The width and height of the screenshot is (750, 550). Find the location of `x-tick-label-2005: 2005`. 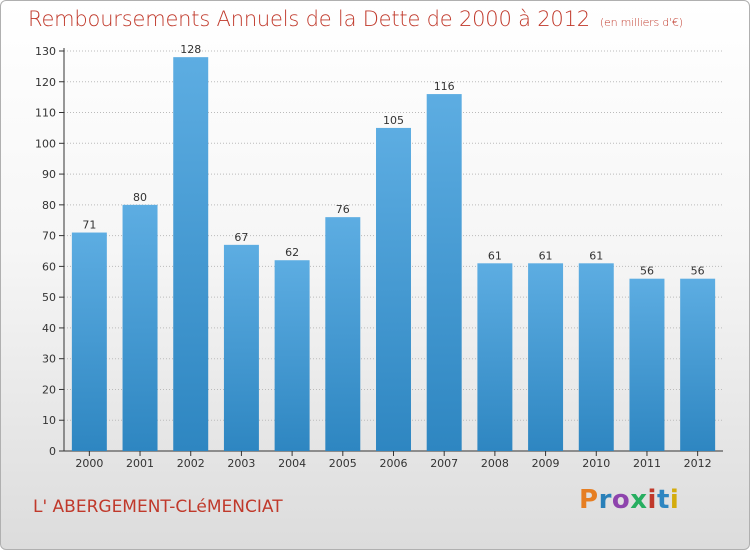

x-tick-label-2005: 2005 is located at coordinates (343, 463).